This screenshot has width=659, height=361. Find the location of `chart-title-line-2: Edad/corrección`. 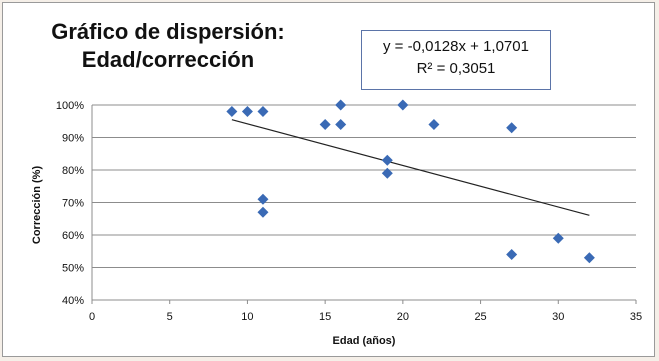

chart-title-line-2: Edad/corrección is located at coordinates (168, 59).